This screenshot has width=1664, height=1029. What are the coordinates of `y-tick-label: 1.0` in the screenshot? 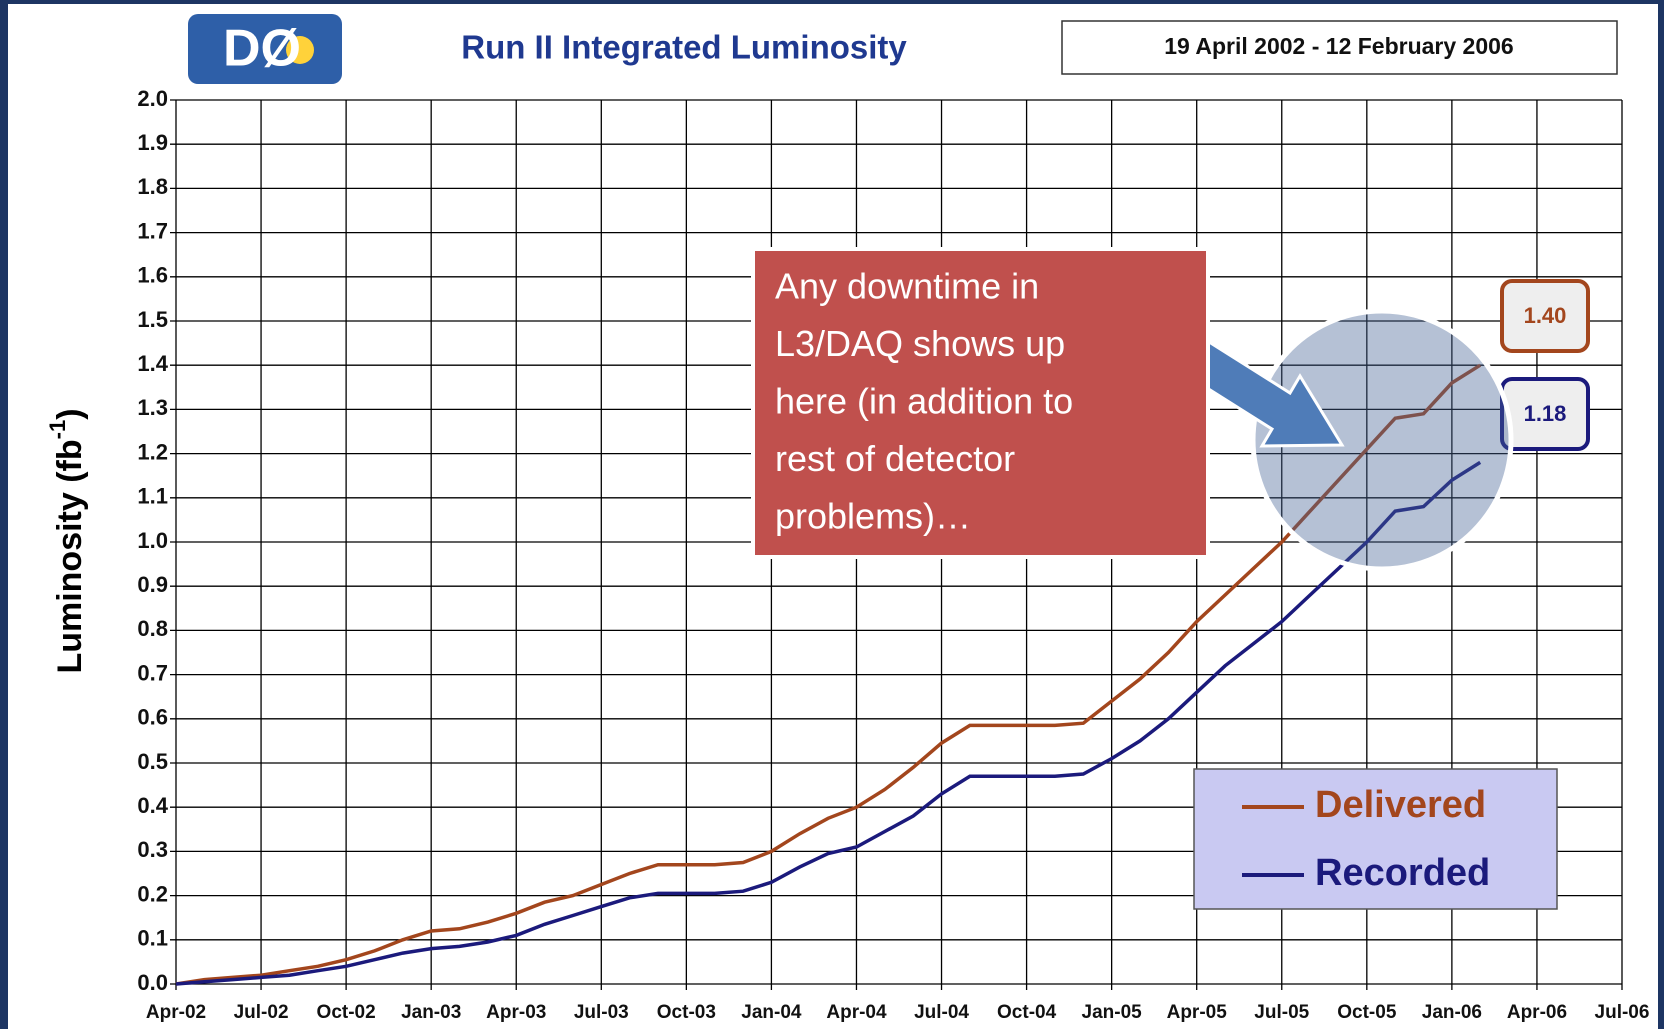 It's located at (152, 540).